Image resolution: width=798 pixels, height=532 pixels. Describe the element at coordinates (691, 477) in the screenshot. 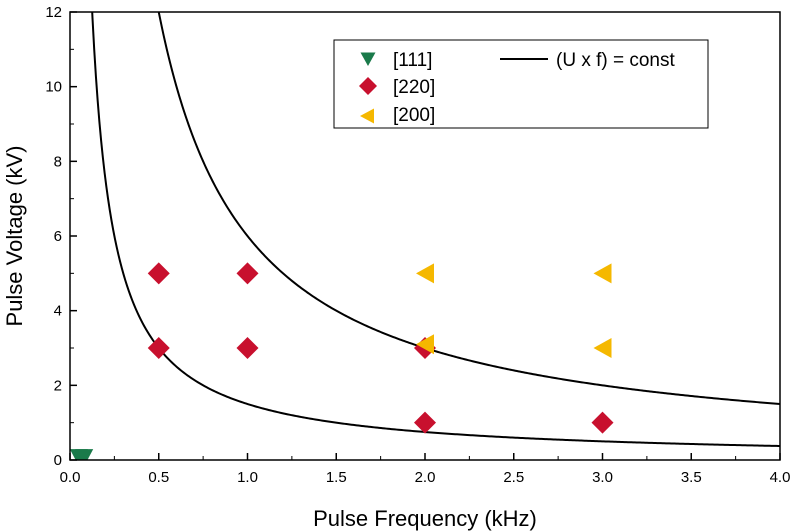

I see `x-tick-label: 3.5` at that location.